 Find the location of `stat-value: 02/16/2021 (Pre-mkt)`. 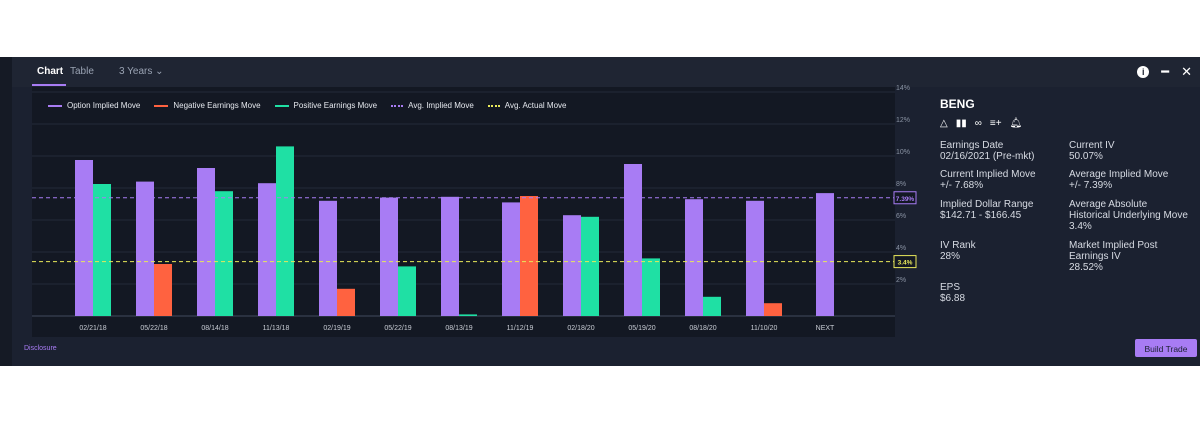

stat-value: 02/16/2021 (Pre-mkt) is located at coordinates (987, 156).